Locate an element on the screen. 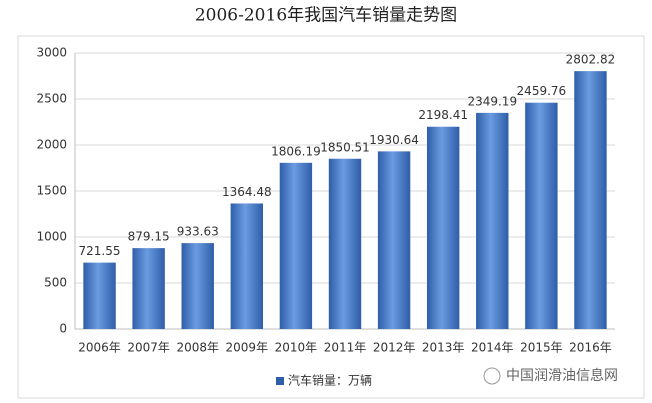 The image size is (652, 403). legend-swatch is located at coordinates (280, 381).